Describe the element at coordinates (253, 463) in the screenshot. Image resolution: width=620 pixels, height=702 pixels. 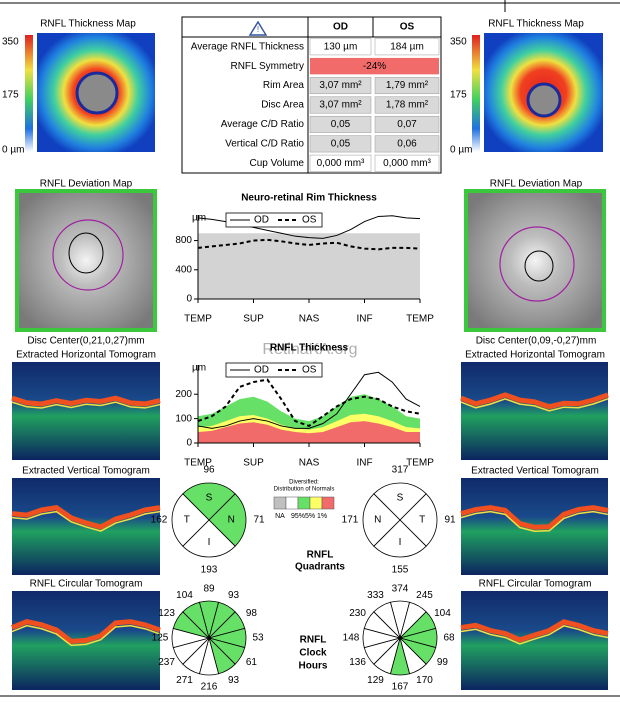
I see `x-tick-label: SUP` at that location.